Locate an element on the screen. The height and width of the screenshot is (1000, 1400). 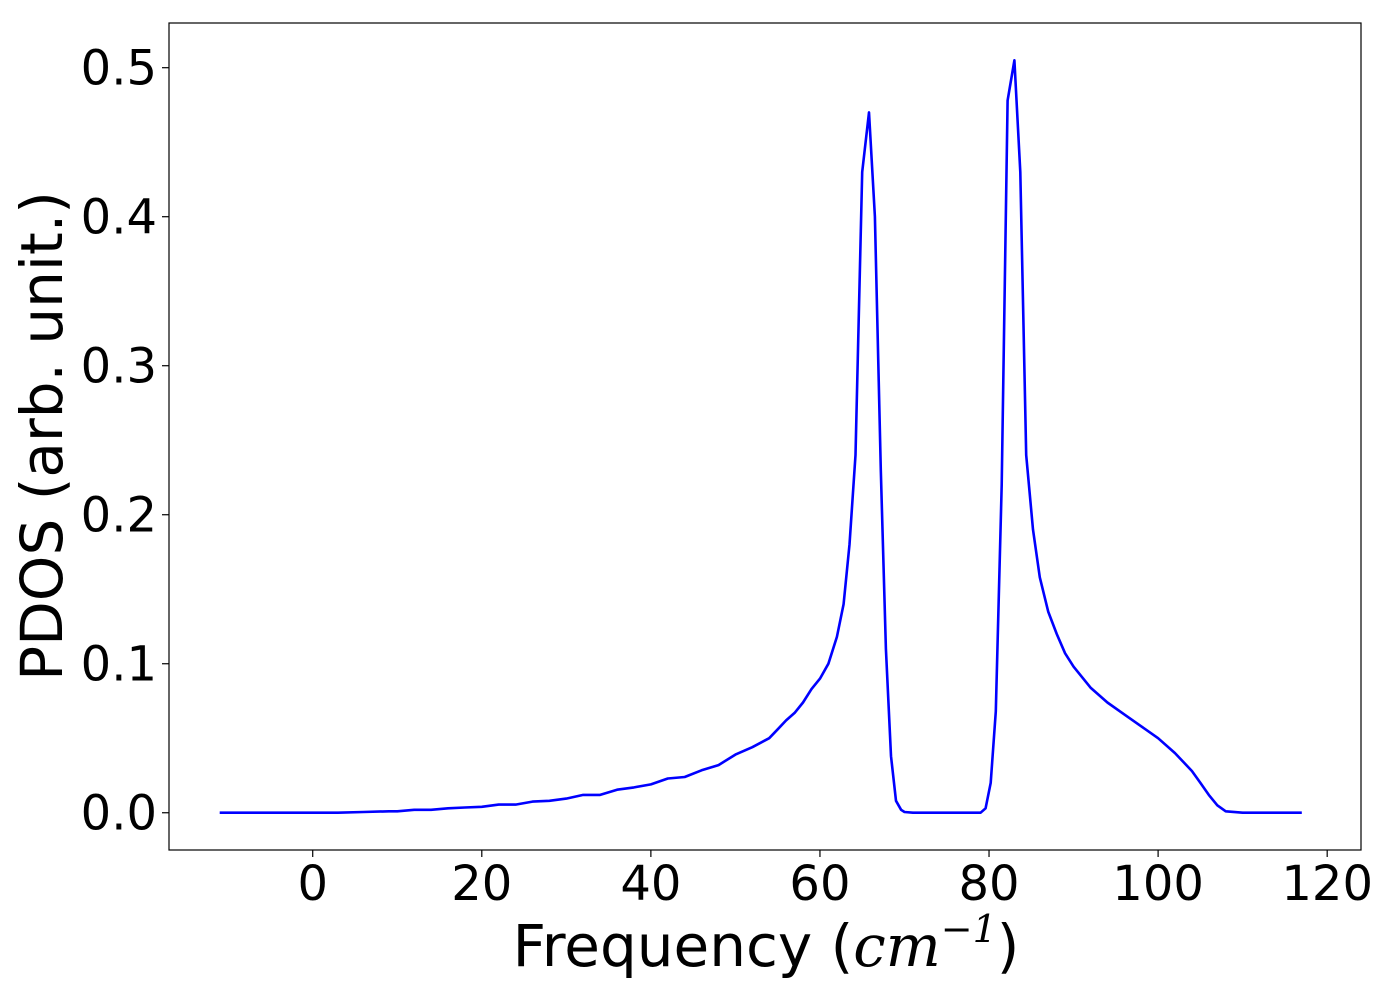
x-tick-label: 100 is located at coordinates (1158, 884).